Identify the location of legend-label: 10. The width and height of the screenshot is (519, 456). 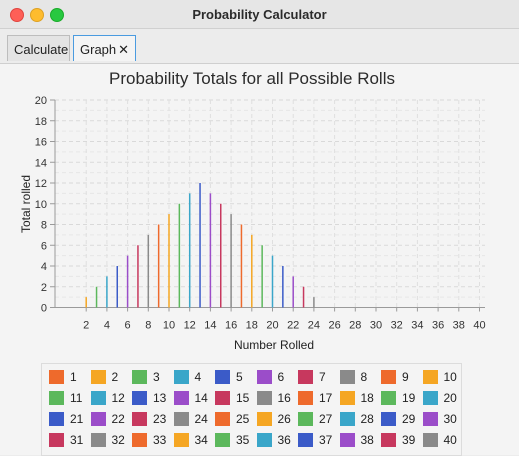
(450, 377).